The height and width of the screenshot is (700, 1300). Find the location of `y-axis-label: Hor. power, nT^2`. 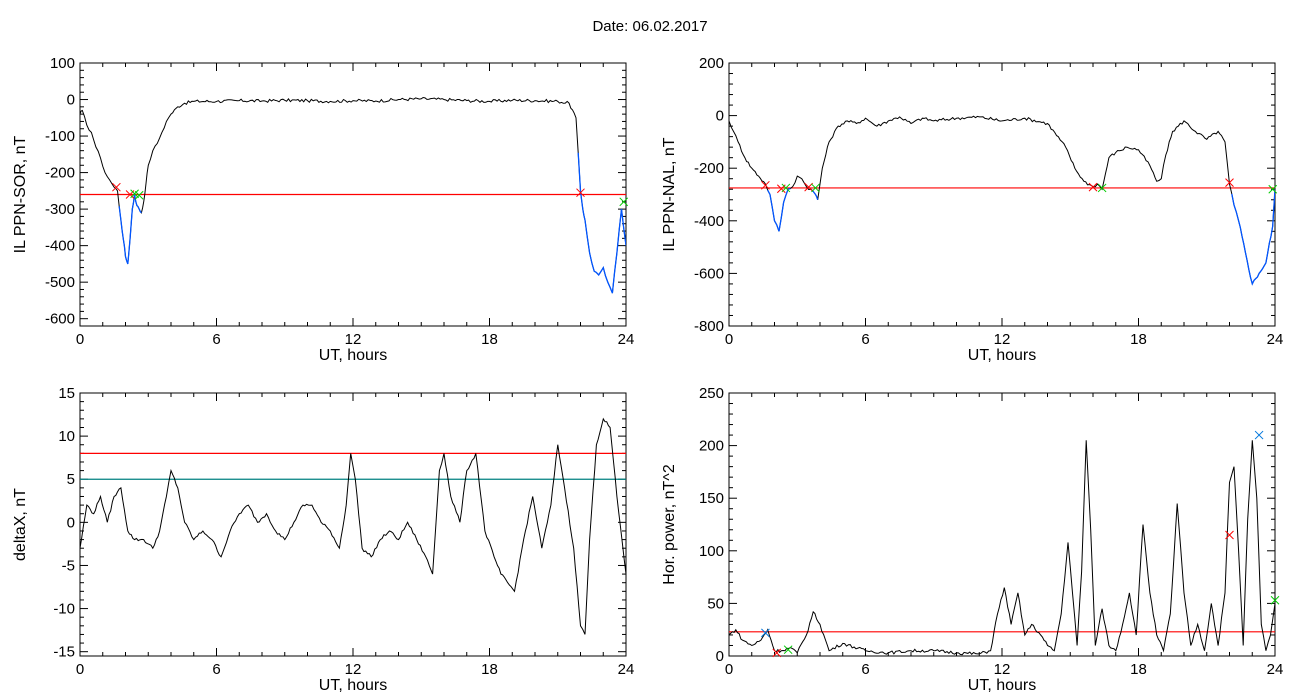

y-axis-label: Hor. power, nT^2 is located at coordinates (669, 524).